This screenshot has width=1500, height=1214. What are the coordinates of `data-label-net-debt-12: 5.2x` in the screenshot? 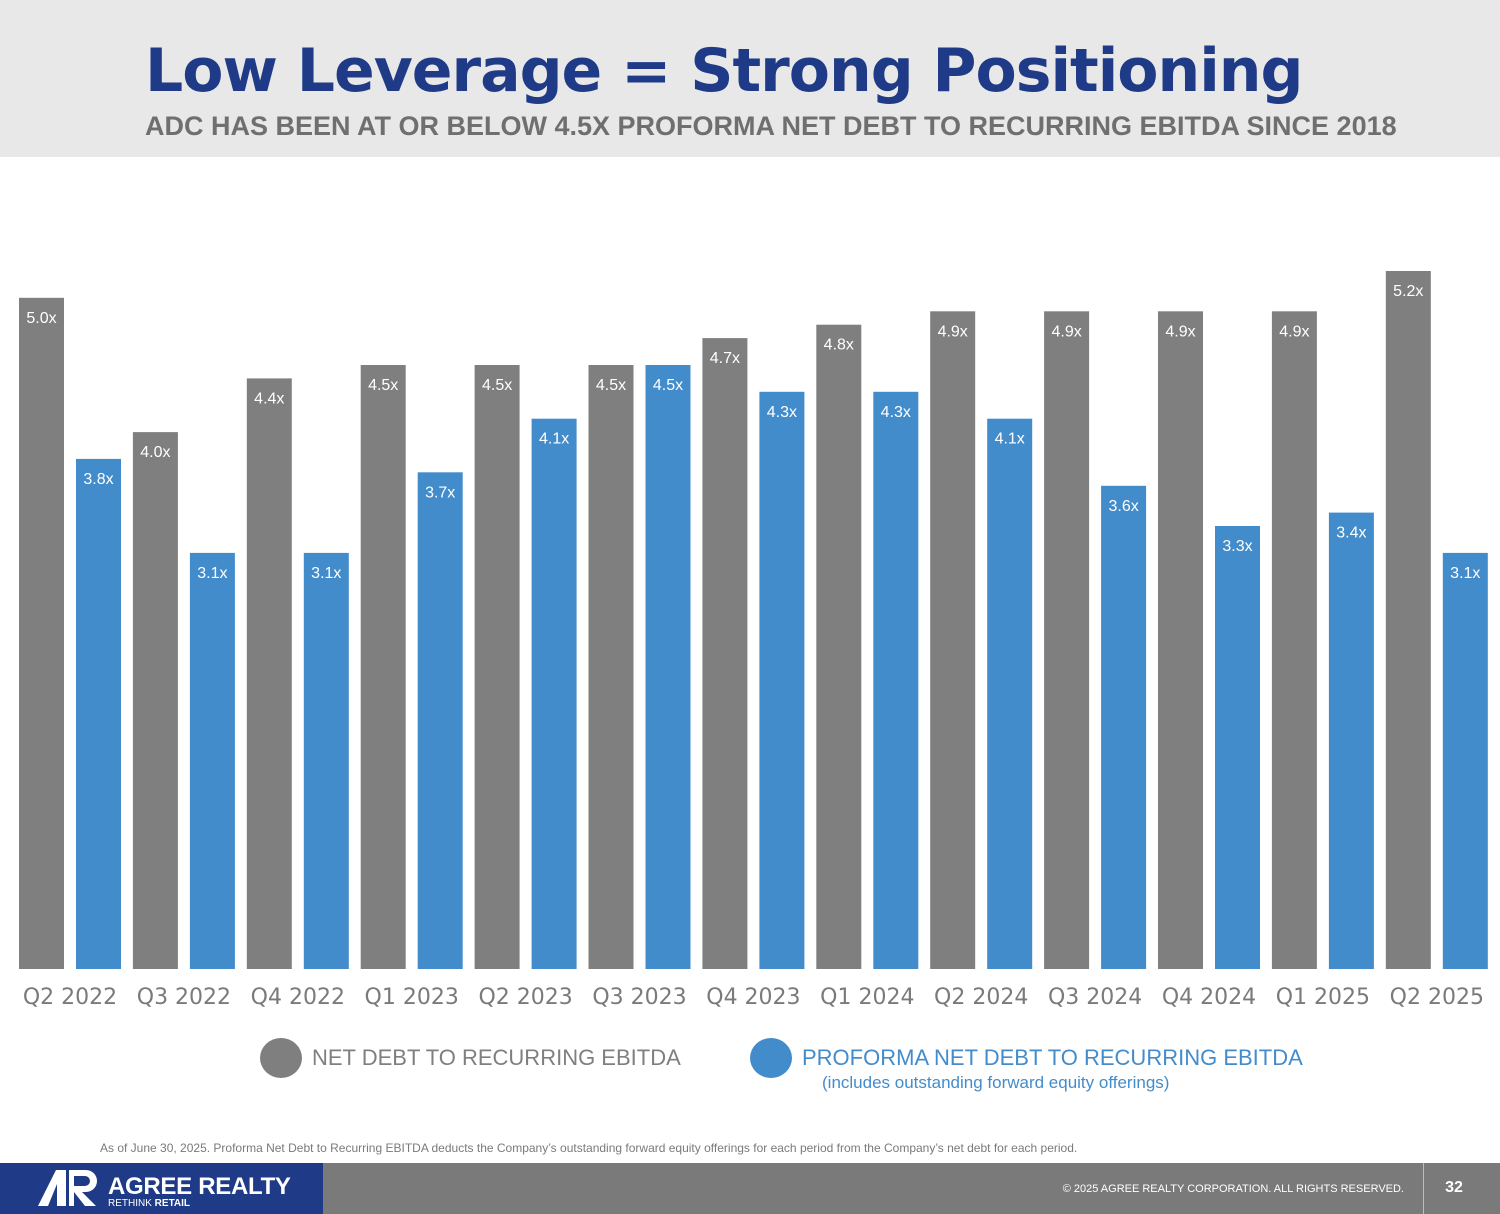 It's located at (1408, 291).